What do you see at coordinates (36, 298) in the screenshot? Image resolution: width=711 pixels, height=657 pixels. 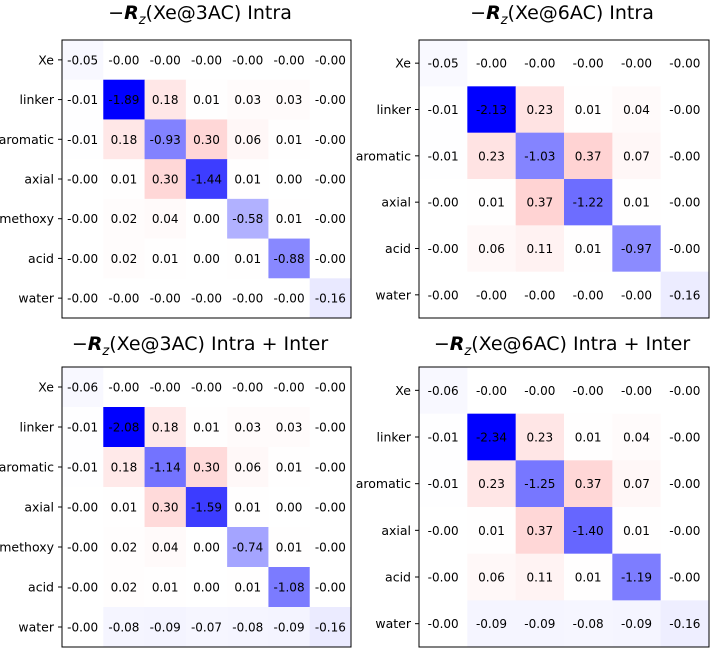 I see `y-tick-label: water` at bounding box center [36, 298].